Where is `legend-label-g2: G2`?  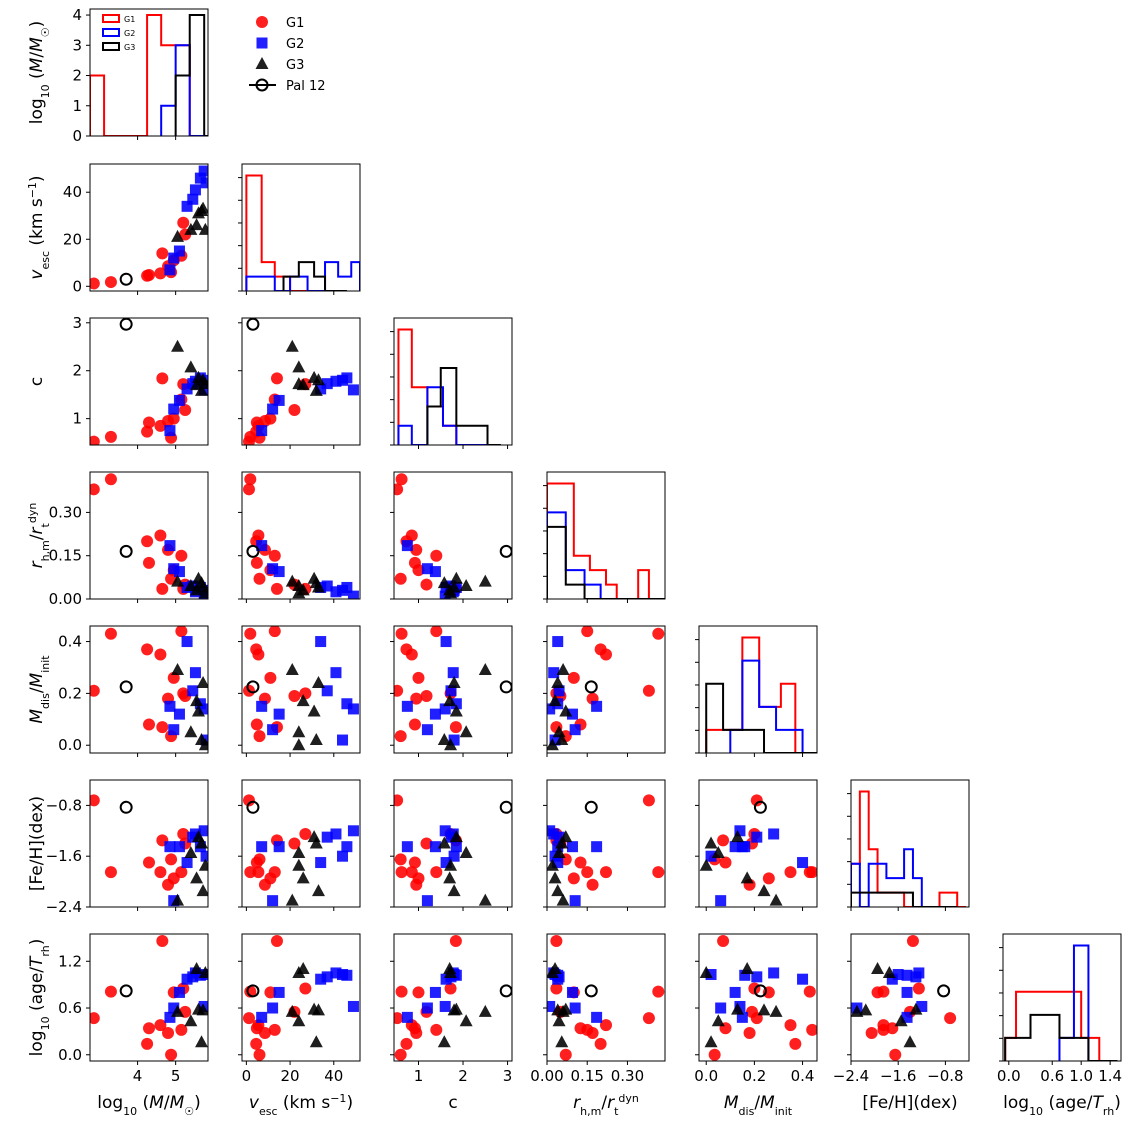
legend-label-g2: G2 is located at coordinates (295, 44).